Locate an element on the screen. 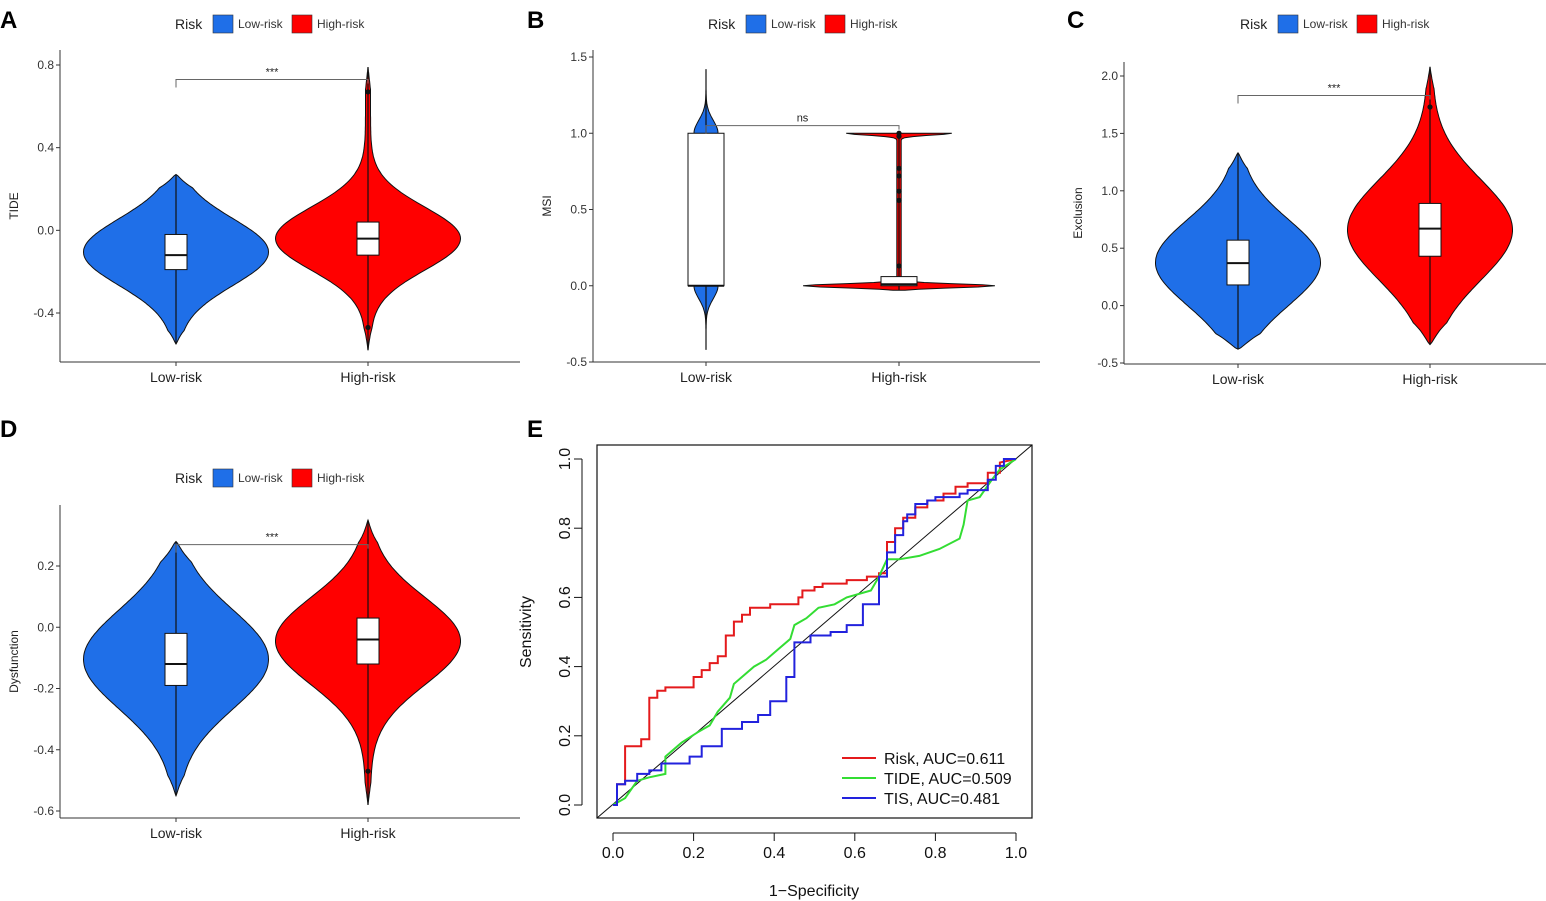 The height and width of the screenshot is (901, 1546). y-axis-label: Exclusion is located at coordinates (1078, 212).